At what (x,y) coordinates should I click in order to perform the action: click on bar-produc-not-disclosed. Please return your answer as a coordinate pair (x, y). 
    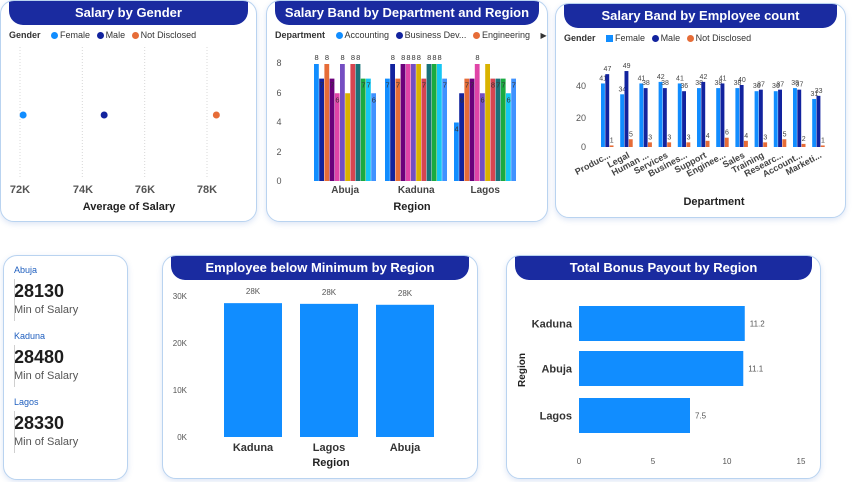
    Looking at the image, I should click on (611, 146).